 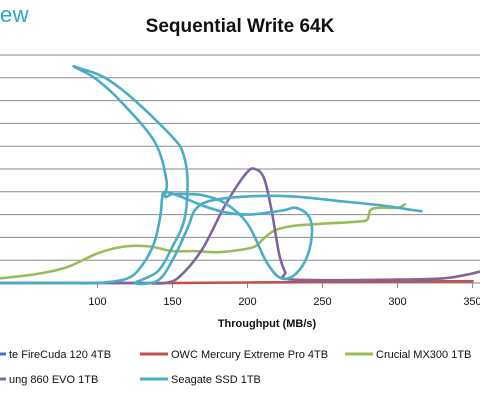 I want to click on x-tick-labels: 100 150 200 250 300 350, so click(x=284, y=295).